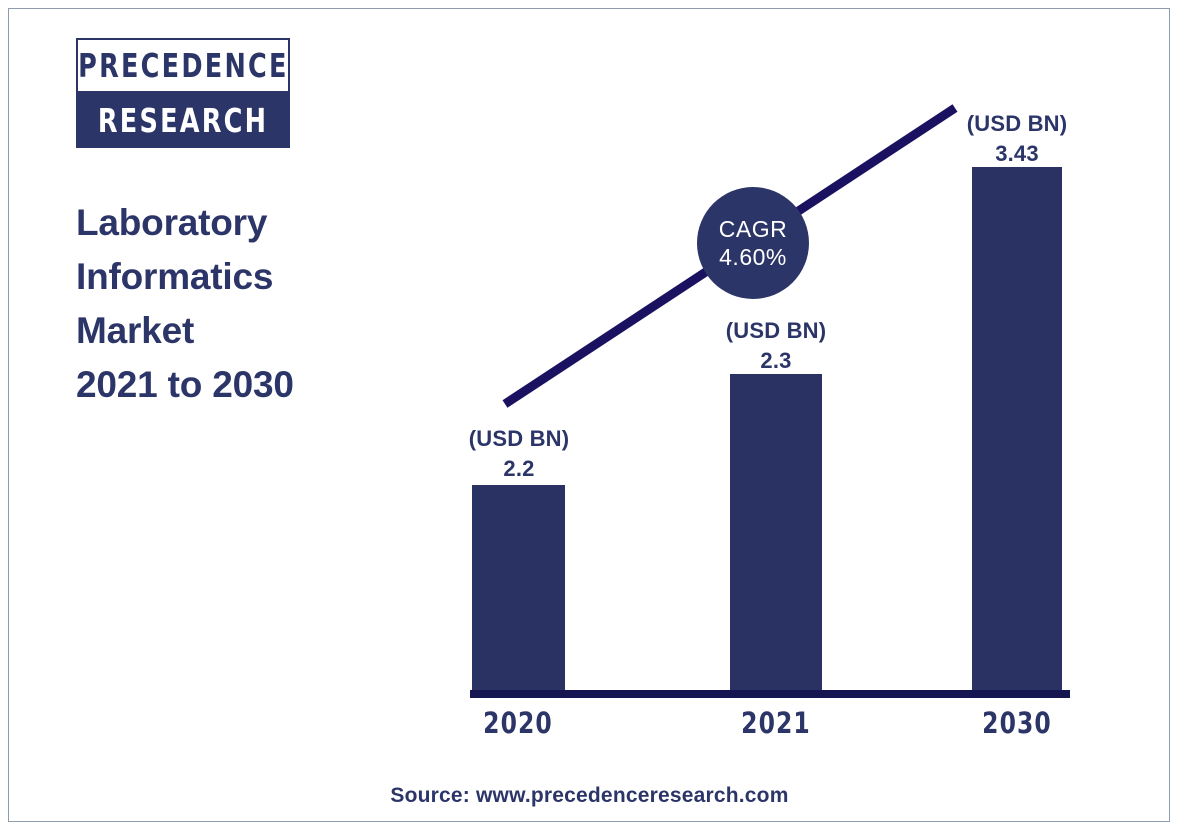 The width and height of the screenshot is (1179, 834). I want to click on x-tick-2020: 2020, so click(518, 723).